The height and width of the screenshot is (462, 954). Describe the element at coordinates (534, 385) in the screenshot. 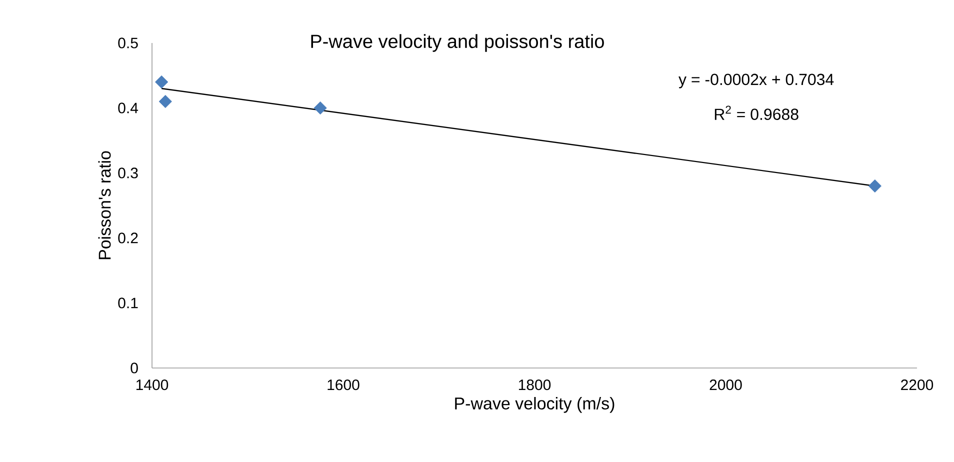

I see `x-tick-label: 1800` at that location.